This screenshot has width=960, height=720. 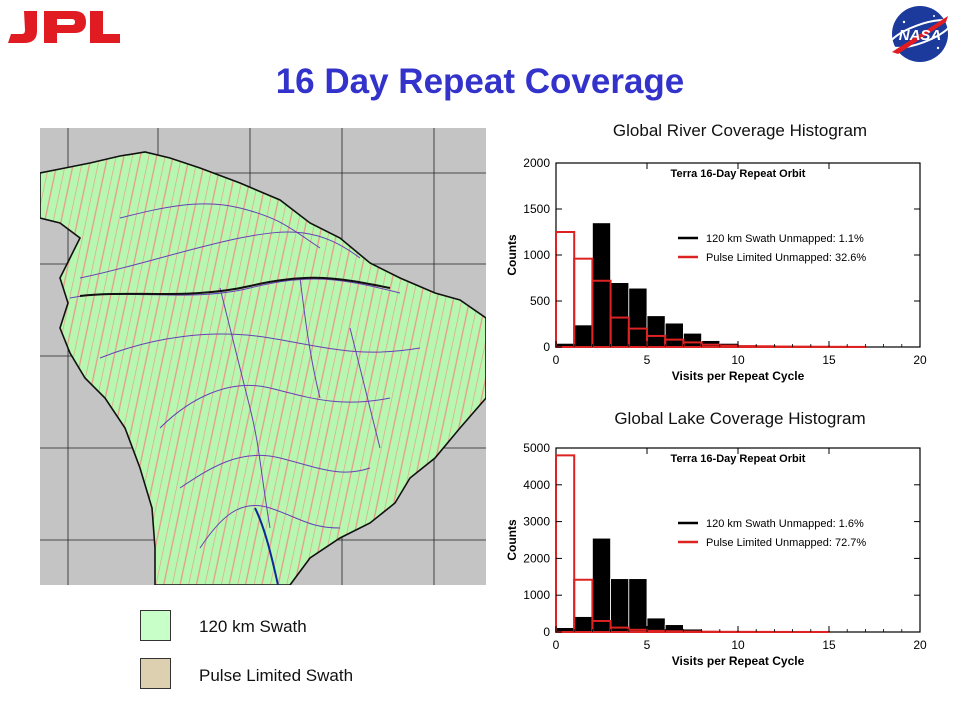 I want to click on pulse-limited-swatch, so click(x=155, y=673).